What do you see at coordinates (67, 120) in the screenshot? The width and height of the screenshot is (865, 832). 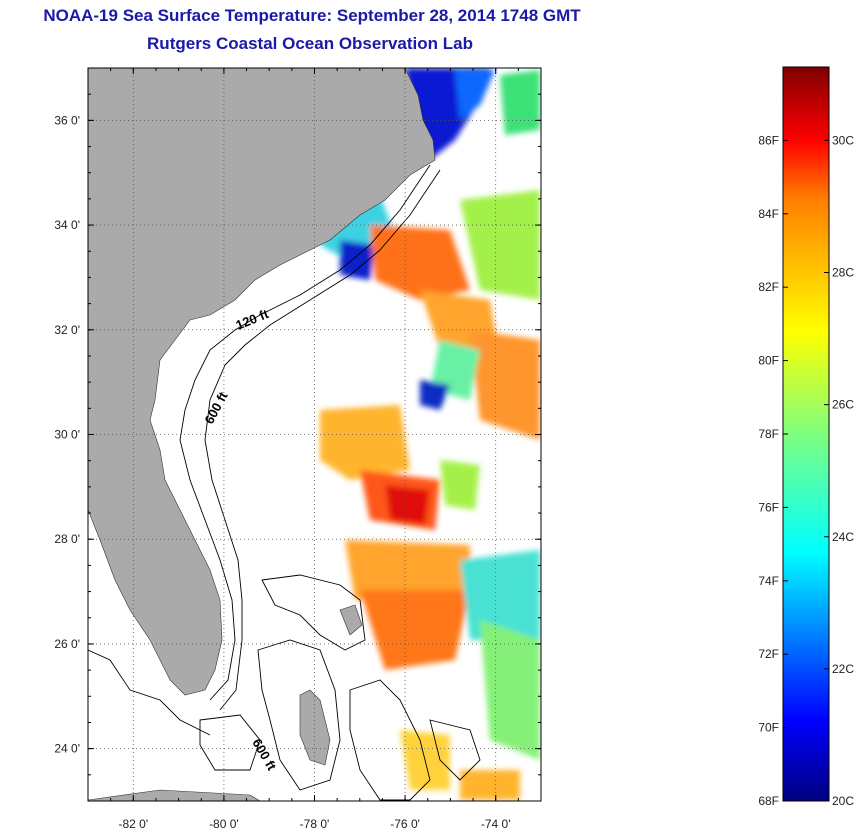 I see `lat-tick-label: 36 0'` at bounding box center [67, 120].